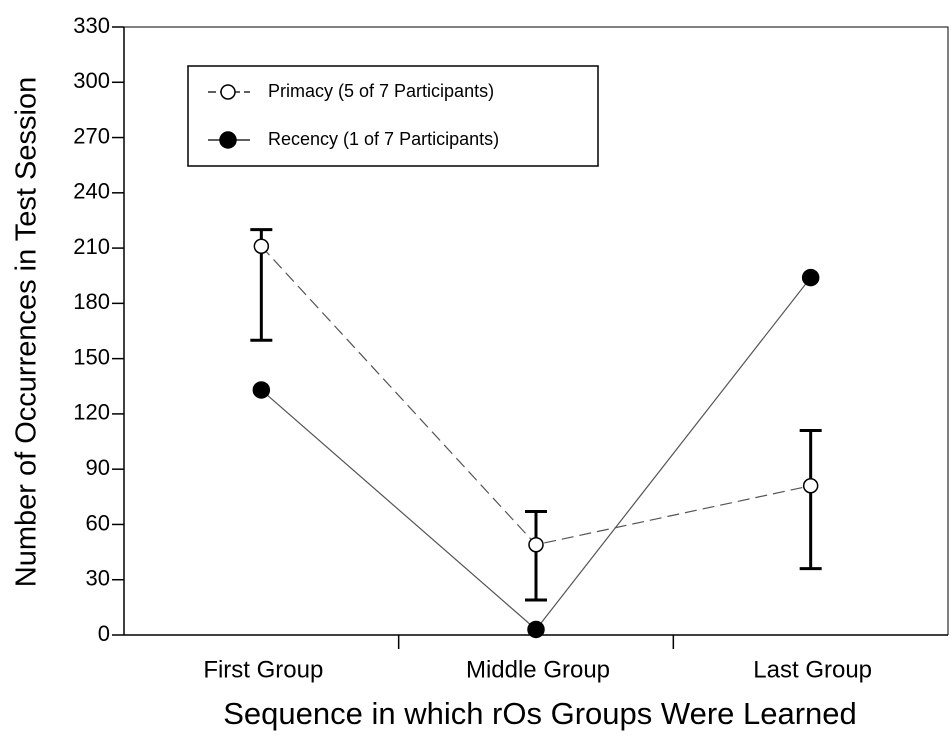 Image resolution: width=952 pixels, height=739 pixels. What do you see at coordinates (91, 191) in the screenshot?
I see `y-tick-label: 240` at bounding box center [91, 191].